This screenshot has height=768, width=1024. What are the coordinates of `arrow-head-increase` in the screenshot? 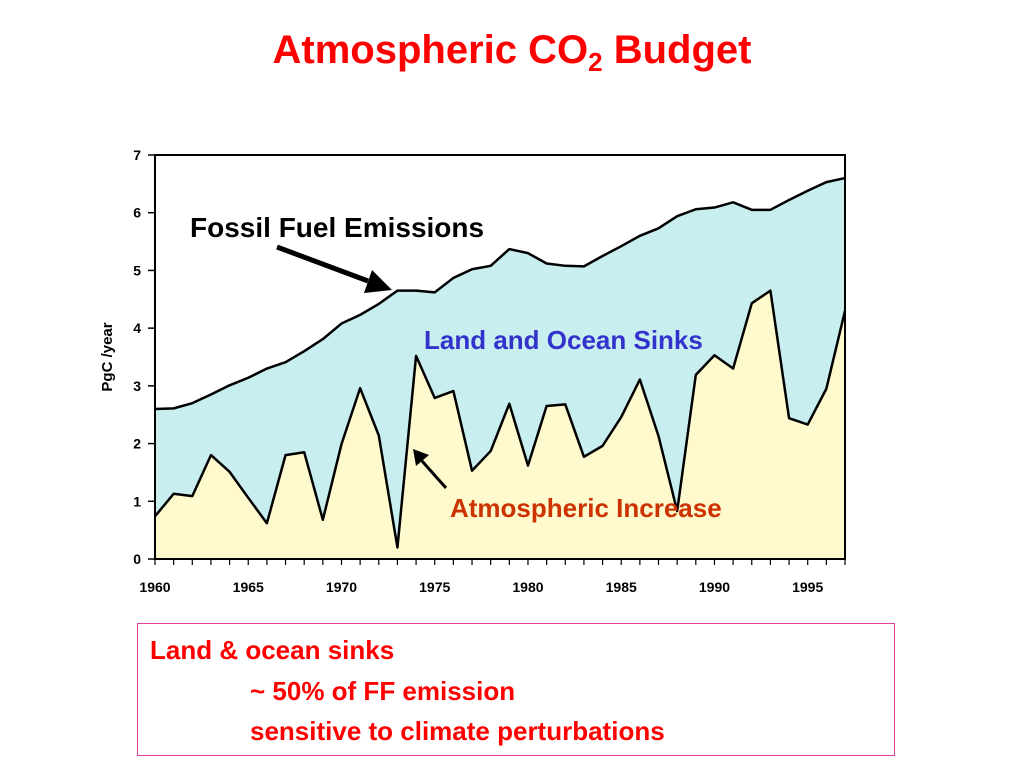 It's located at (421, 457).